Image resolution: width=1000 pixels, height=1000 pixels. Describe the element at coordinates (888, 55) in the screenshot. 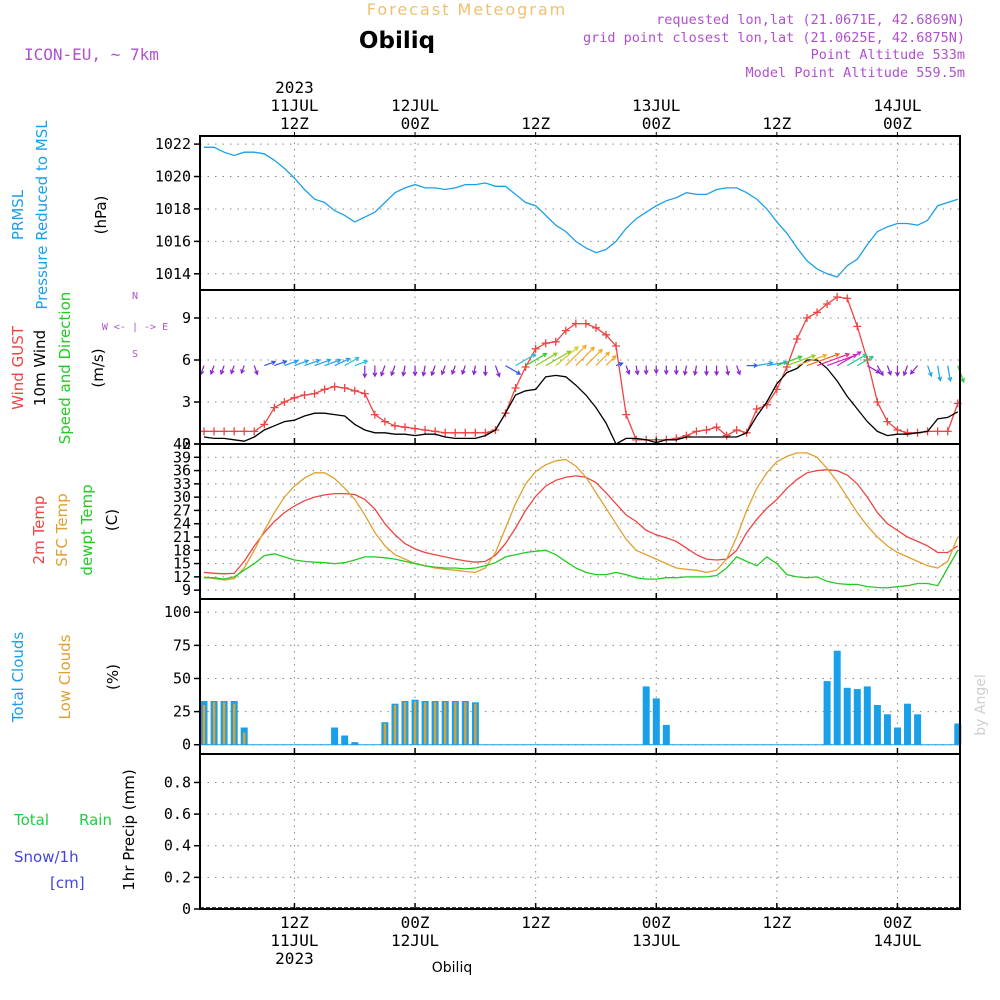

I see `point-altitude: Point Altitude 533m` at that location.